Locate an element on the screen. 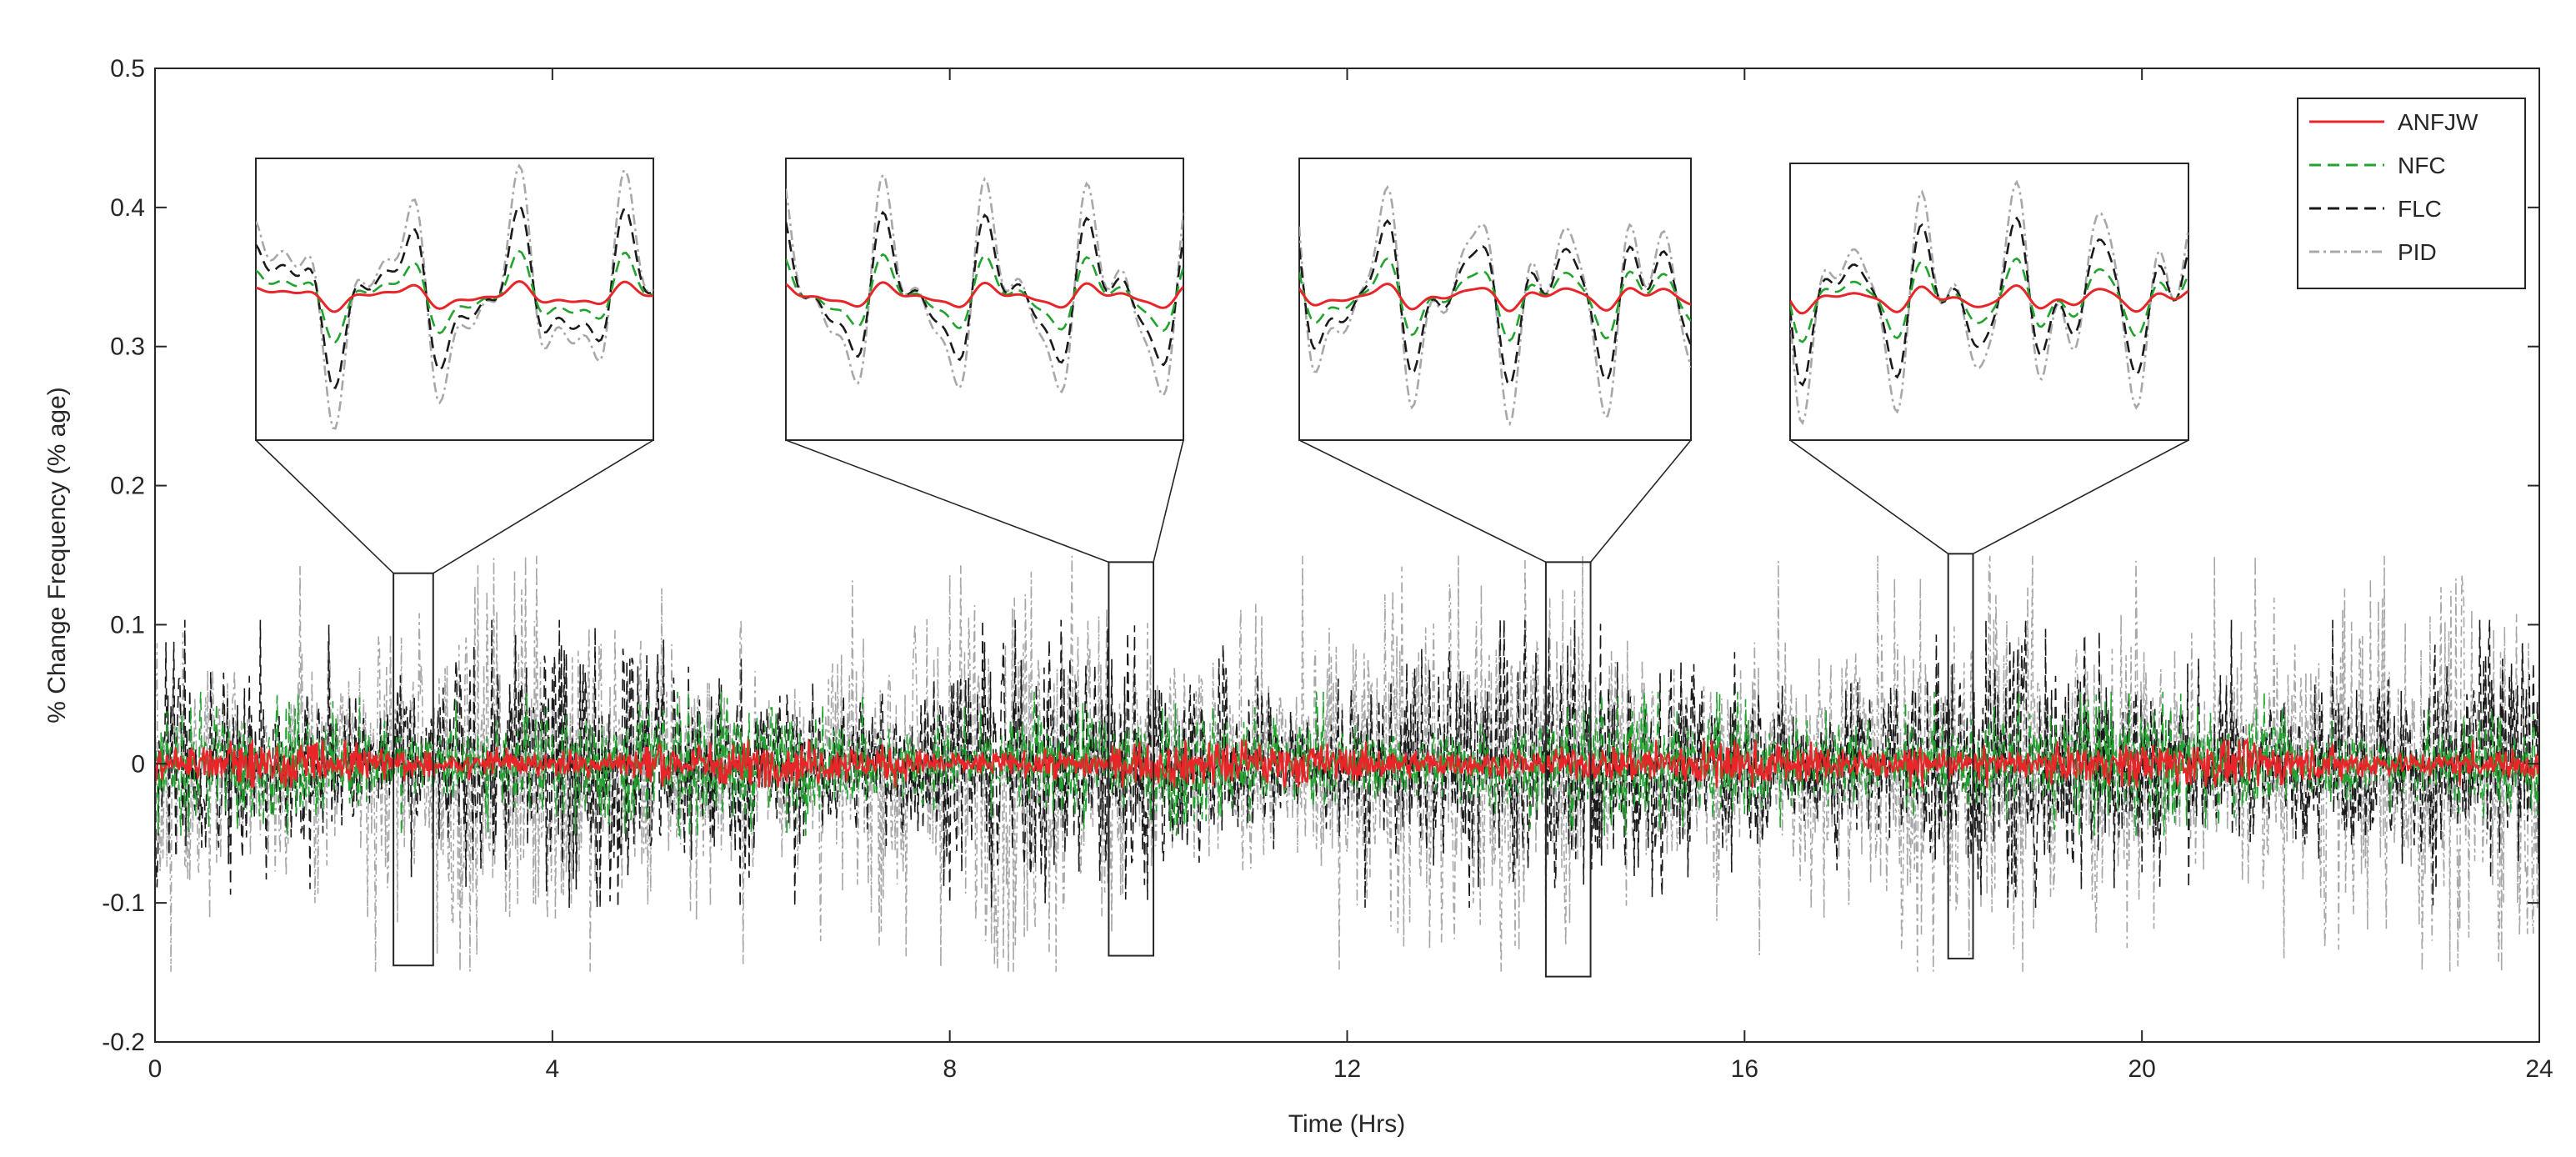  y-tick-label: 0.2 is located at coordinates (128, 486).